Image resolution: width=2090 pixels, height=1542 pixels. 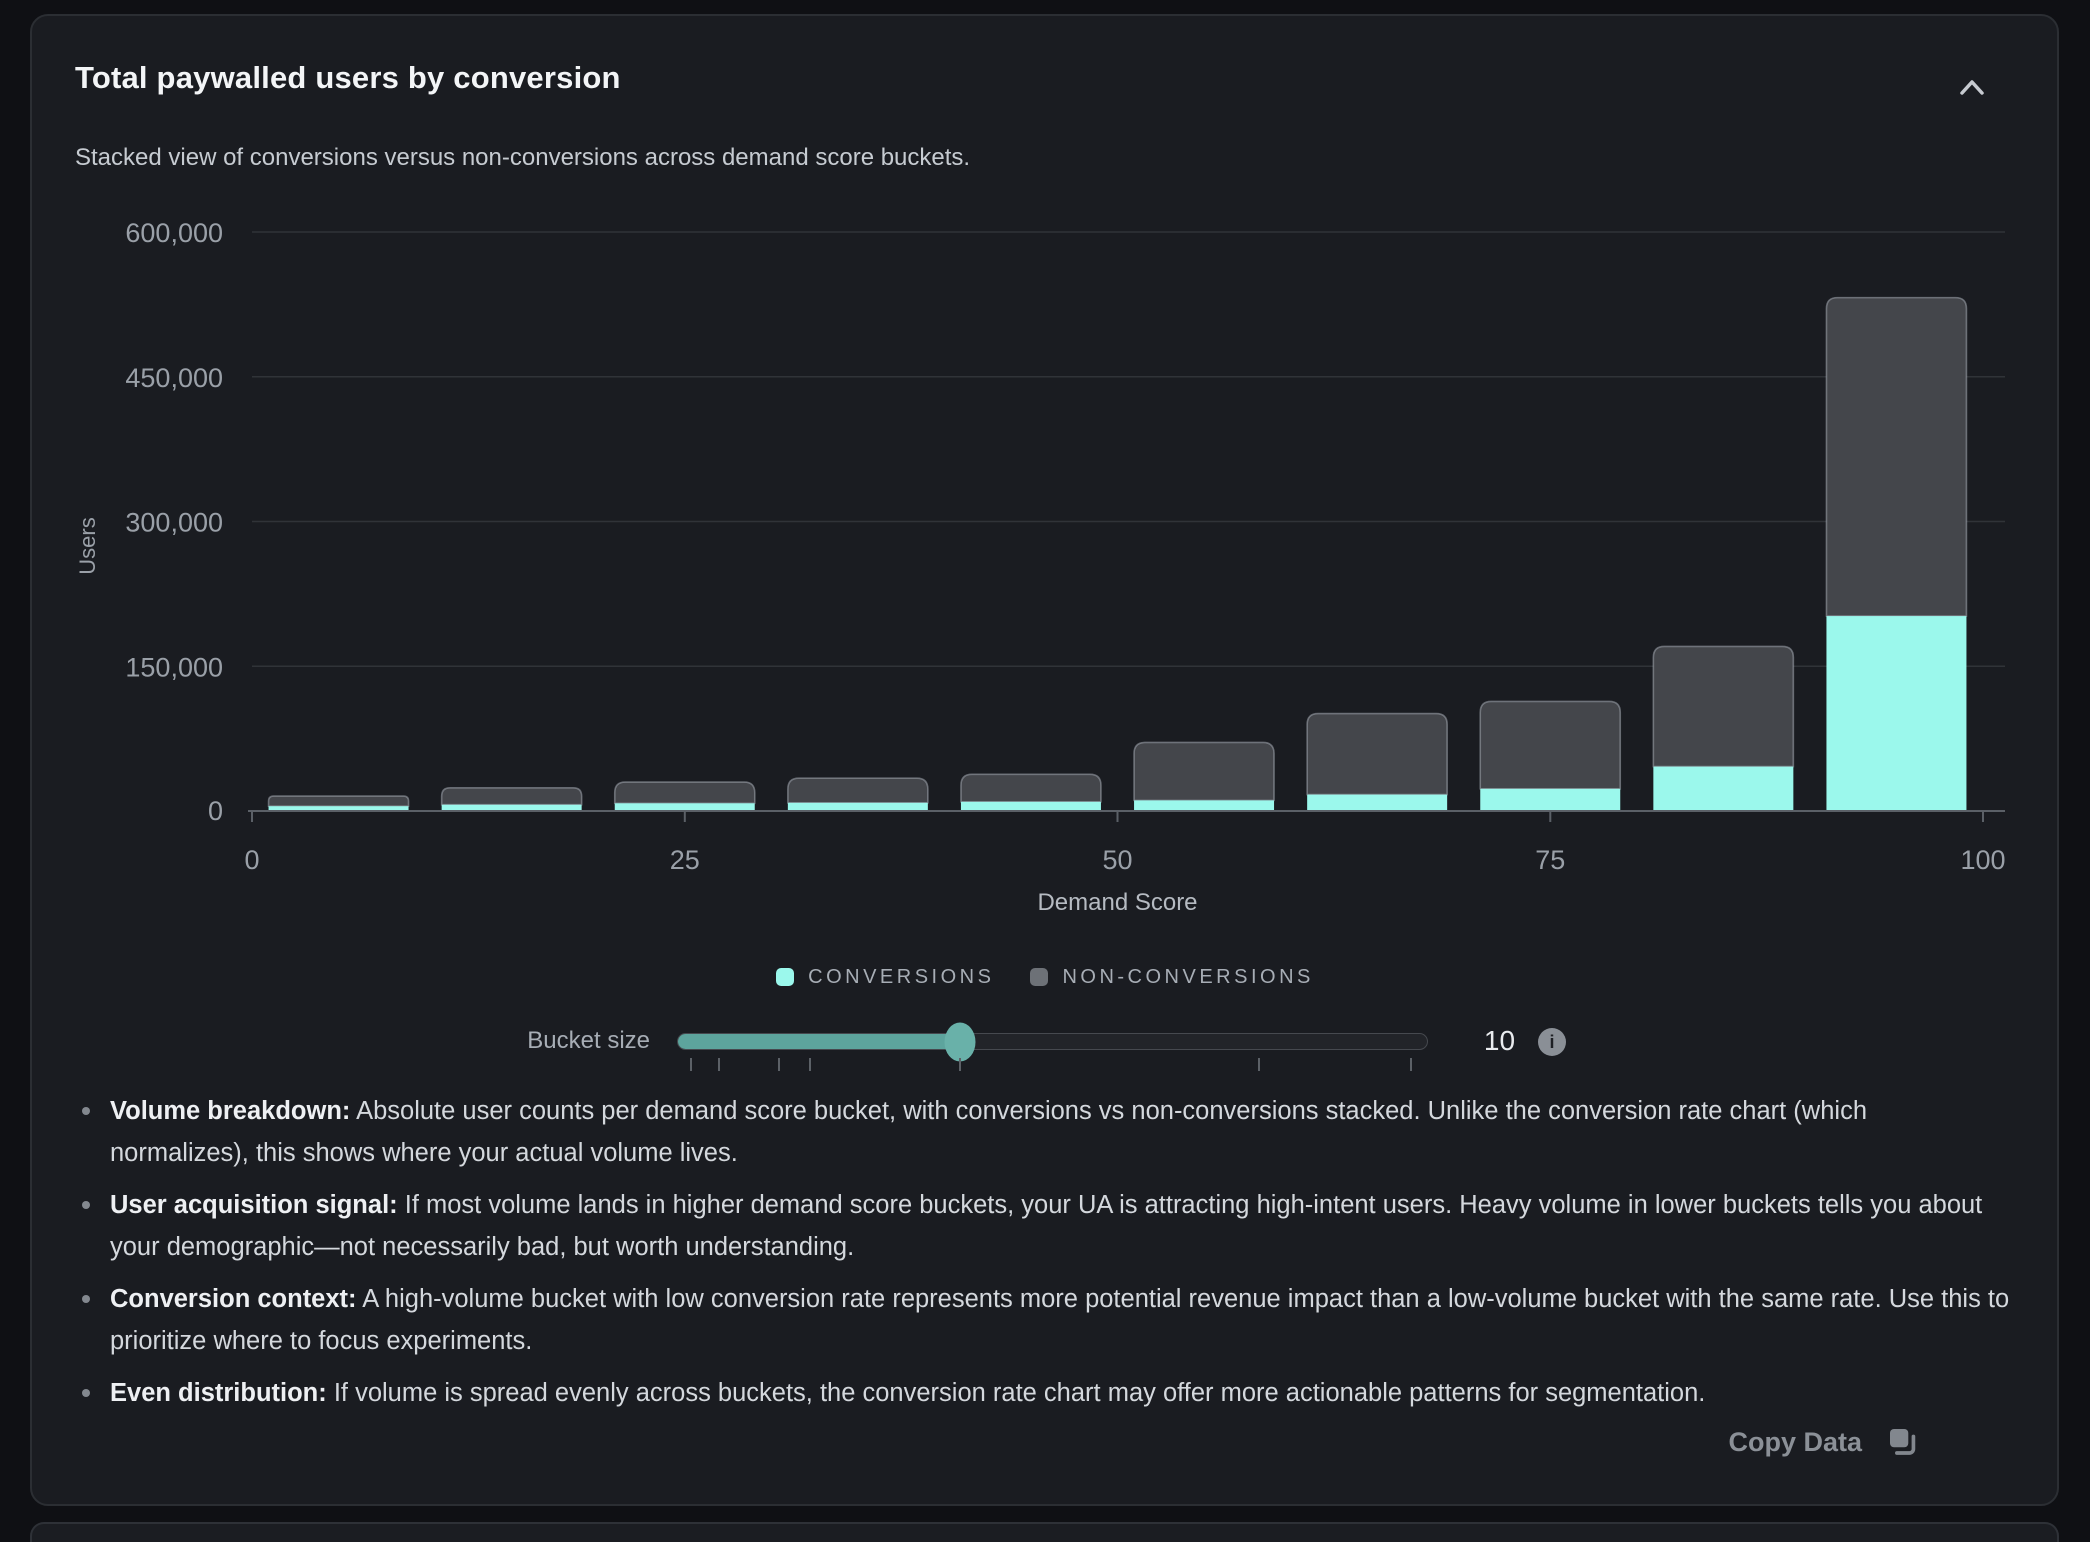 I want to click on legend-item-non-conversions: NON-CONVERSIONS, so click(x=1171, y=977).